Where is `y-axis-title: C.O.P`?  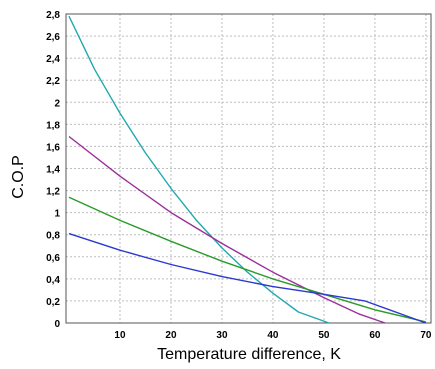 y-axis-title: C.O.P is located at coordinates (18, 177).